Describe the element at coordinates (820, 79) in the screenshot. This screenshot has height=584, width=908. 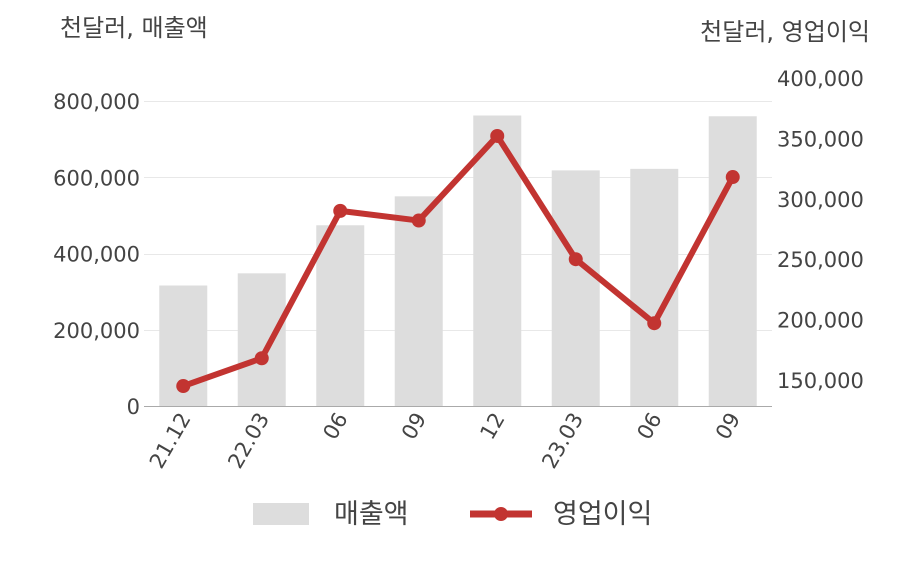
I see `right-tick-label: 400,000` at that location.